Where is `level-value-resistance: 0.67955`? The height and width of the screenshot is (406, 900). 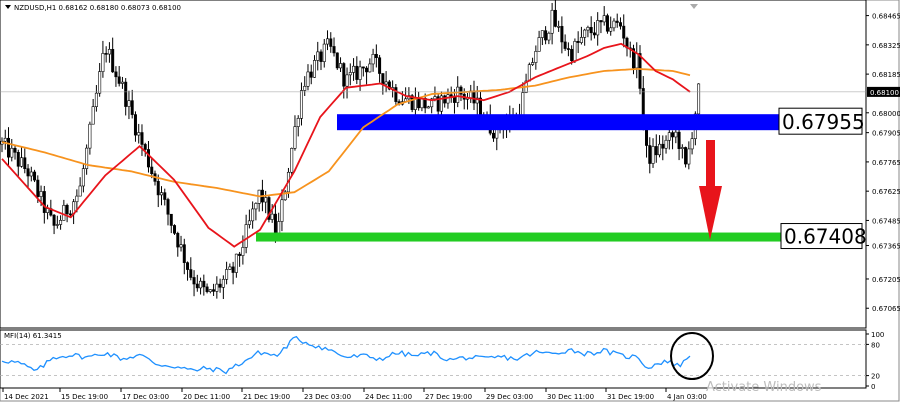
level-value-resistance: 0.67955 is located at coordinates (823, 122).